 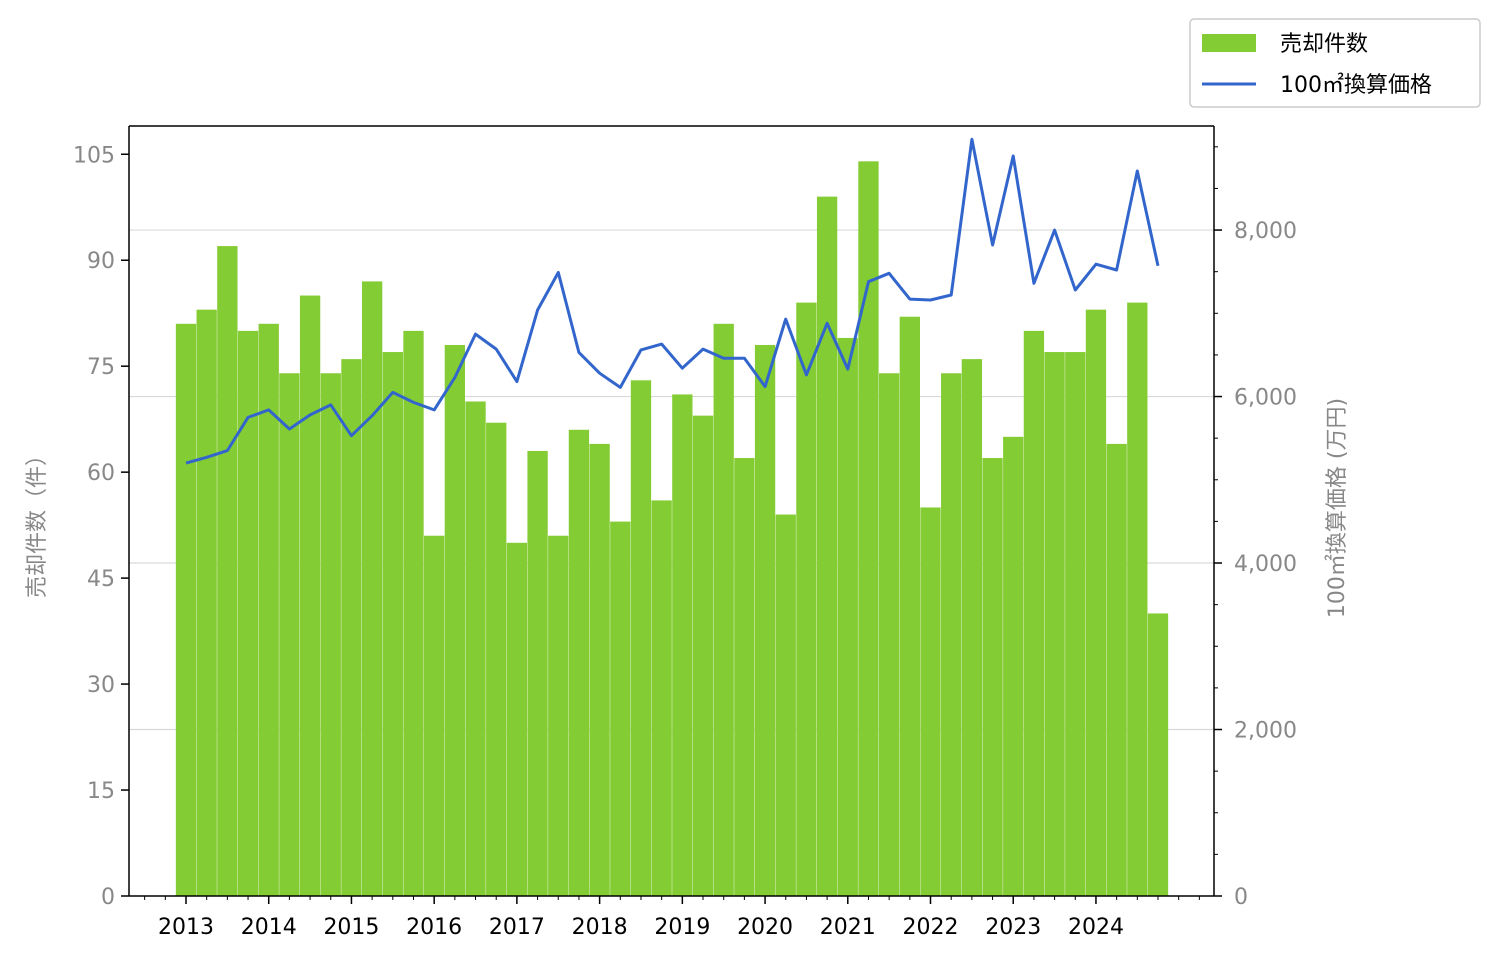 I want to click on left-tick-label: 30, so click(x=101, y=685).